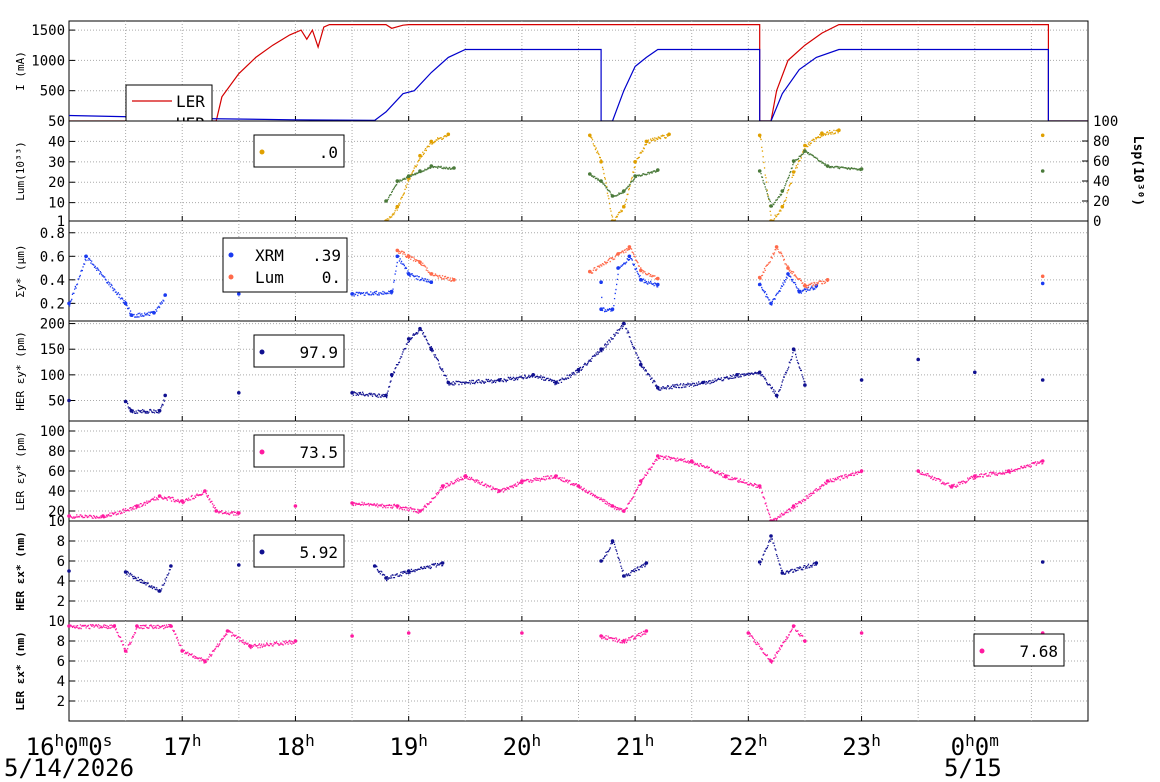  Describe the element at coordinates (437, 644) in the screenshot. I see `series-trace-ler` at that location.